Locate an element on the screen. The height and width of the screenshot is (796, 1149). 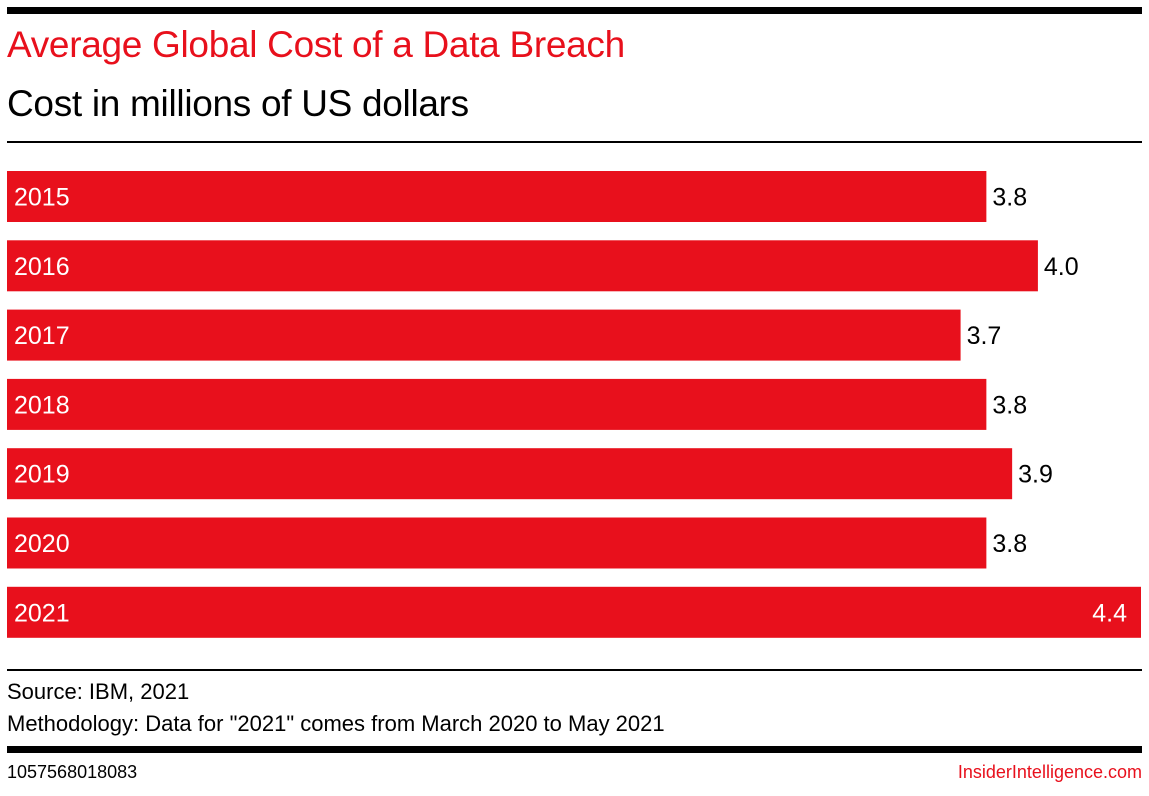
bar-group-2017: 2017 3.7 is located at coordinates (504, 335).